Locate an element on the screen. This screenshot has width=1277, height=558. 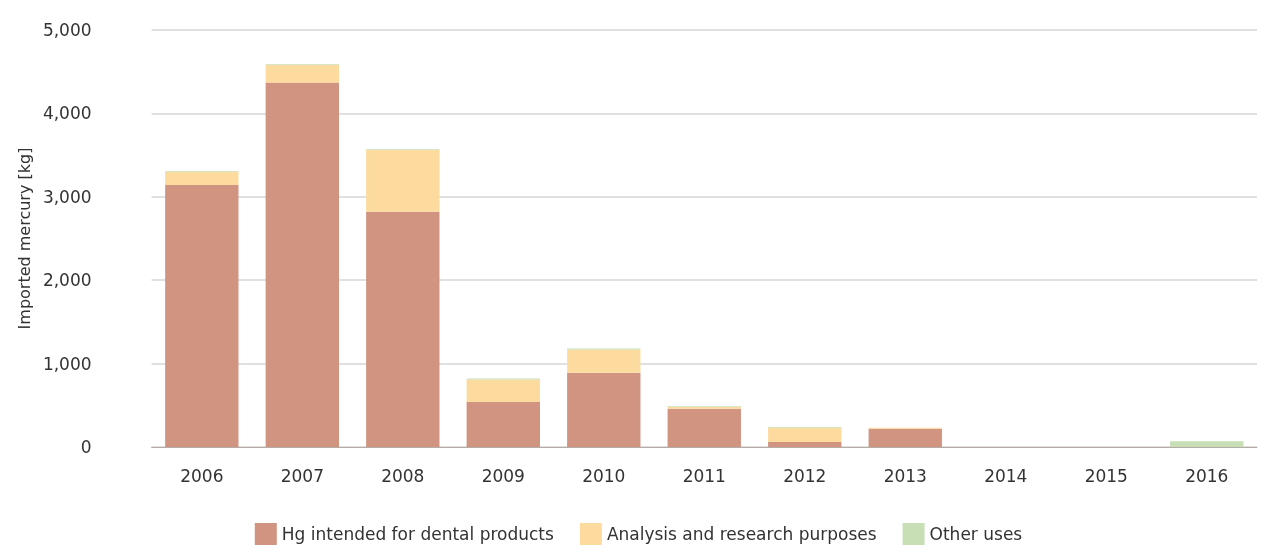
legend-label: Analysis and research purposes is located at coordinates (741, 534).